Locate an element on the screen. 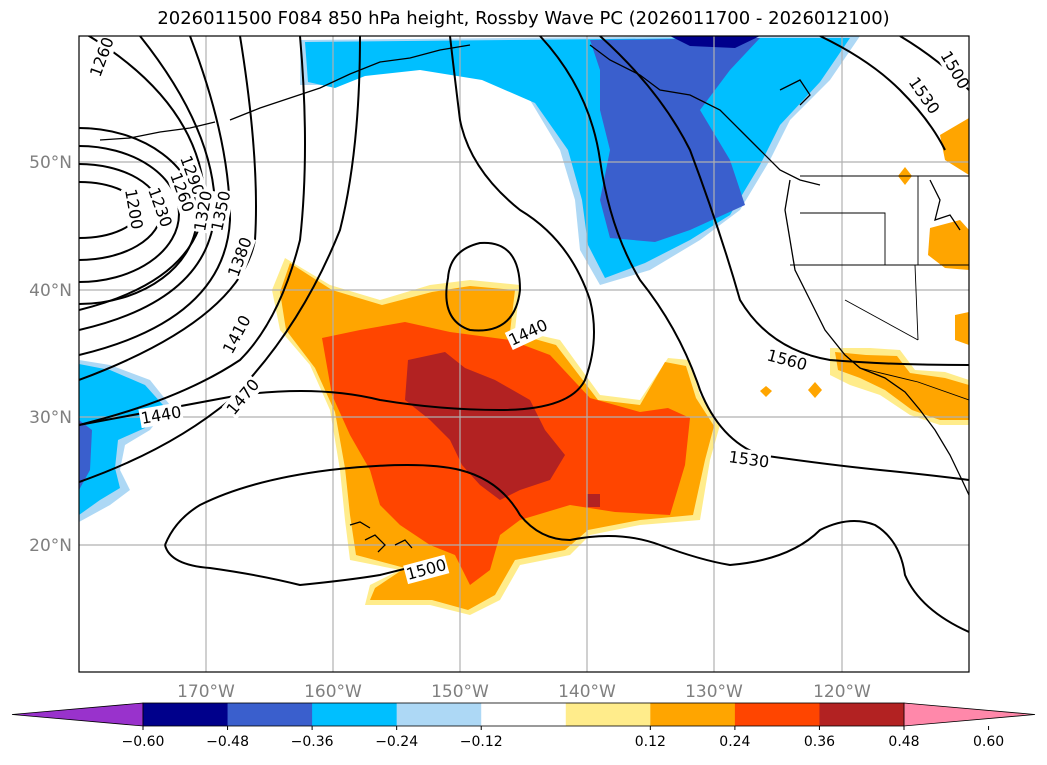  colorbar-tick-label: −0.36 is located at coordinates (312, 742).